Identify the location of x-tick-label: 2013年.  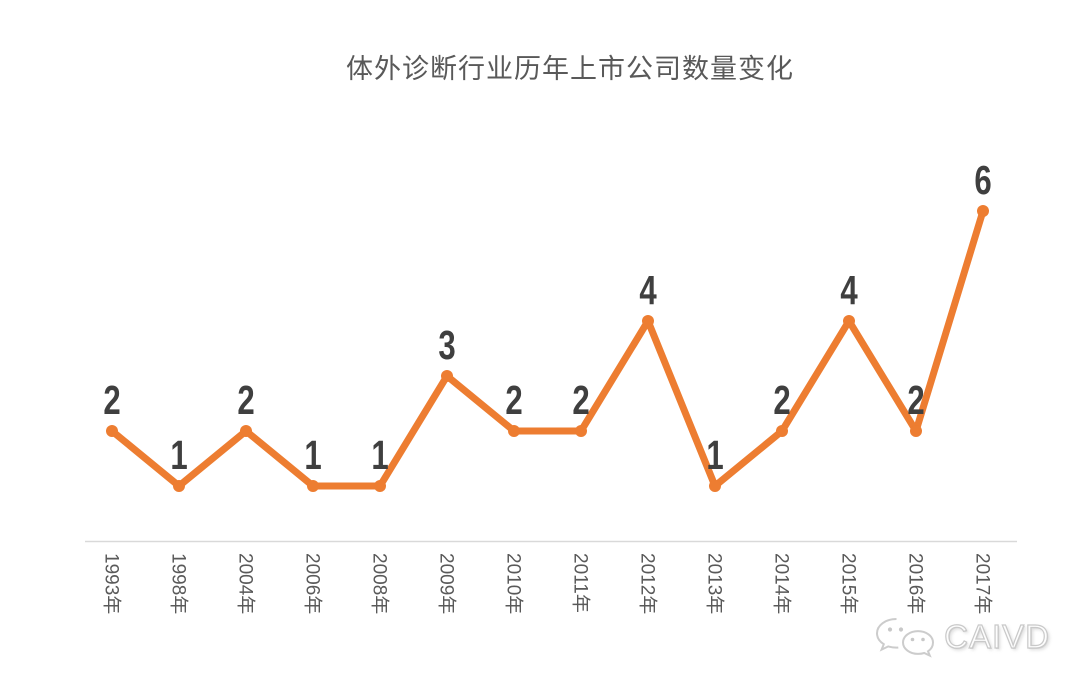
(714, 583).